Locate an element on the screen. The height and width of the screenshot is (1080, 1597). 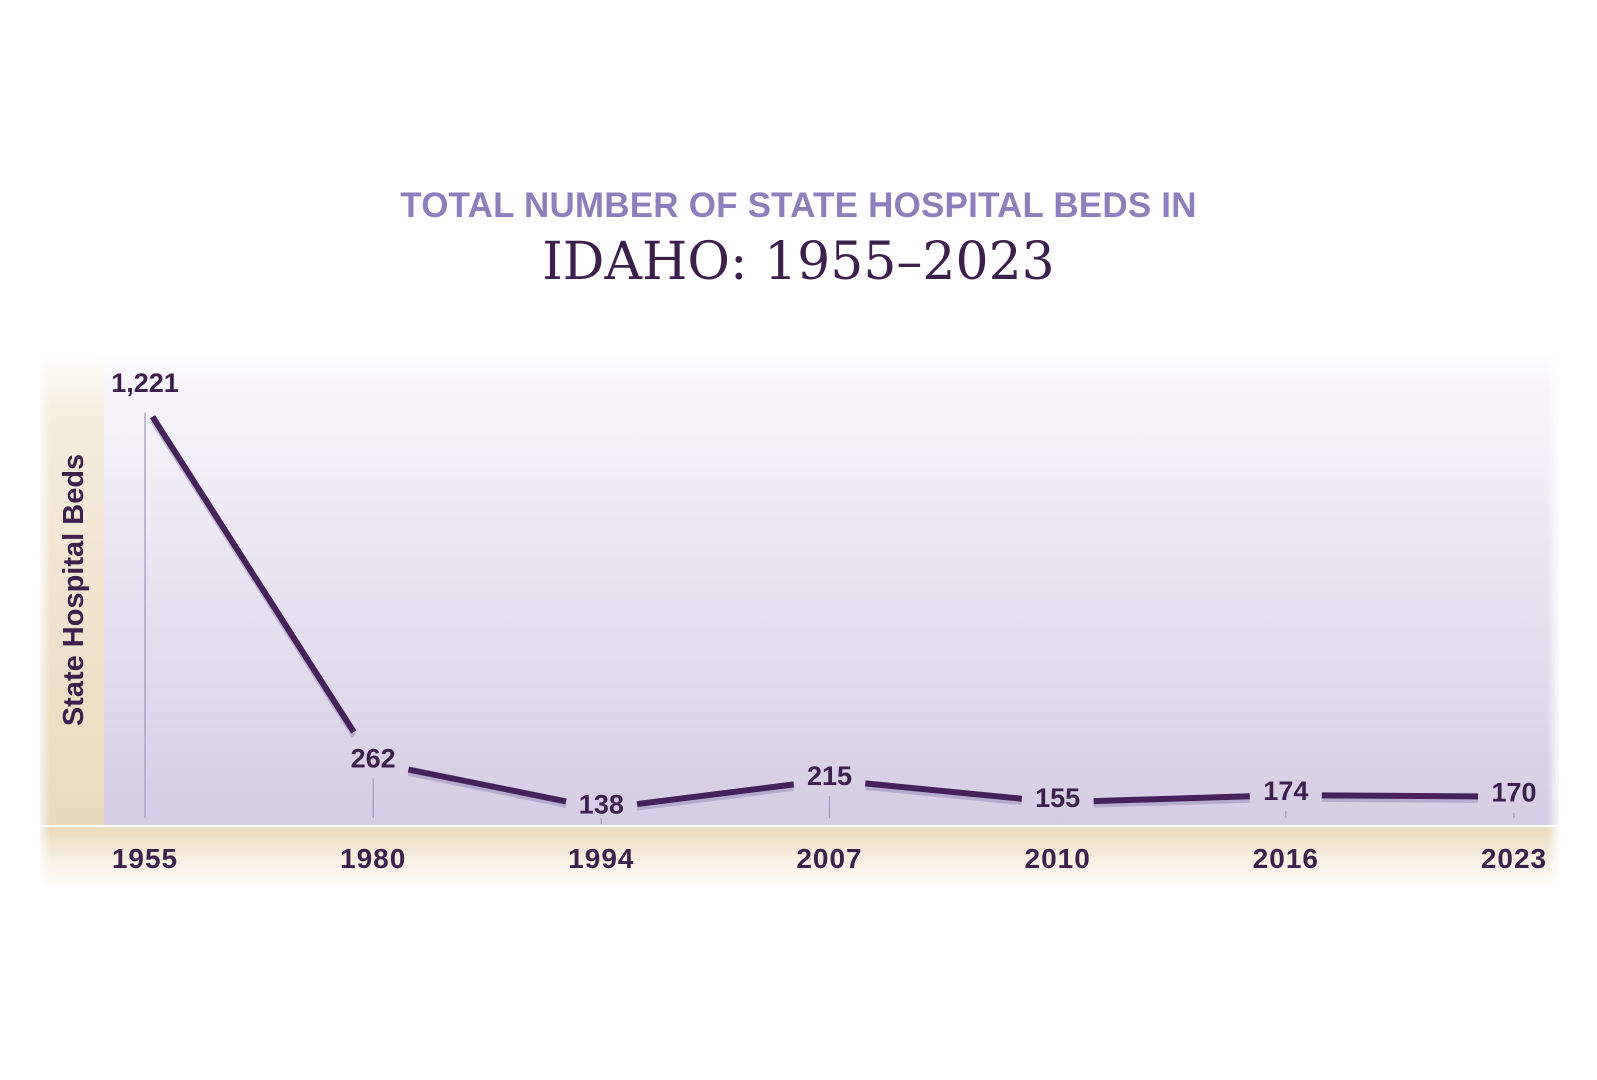
chart-subtitle: IDAHO: 1955–2023 is located at coordinates (798, 262).